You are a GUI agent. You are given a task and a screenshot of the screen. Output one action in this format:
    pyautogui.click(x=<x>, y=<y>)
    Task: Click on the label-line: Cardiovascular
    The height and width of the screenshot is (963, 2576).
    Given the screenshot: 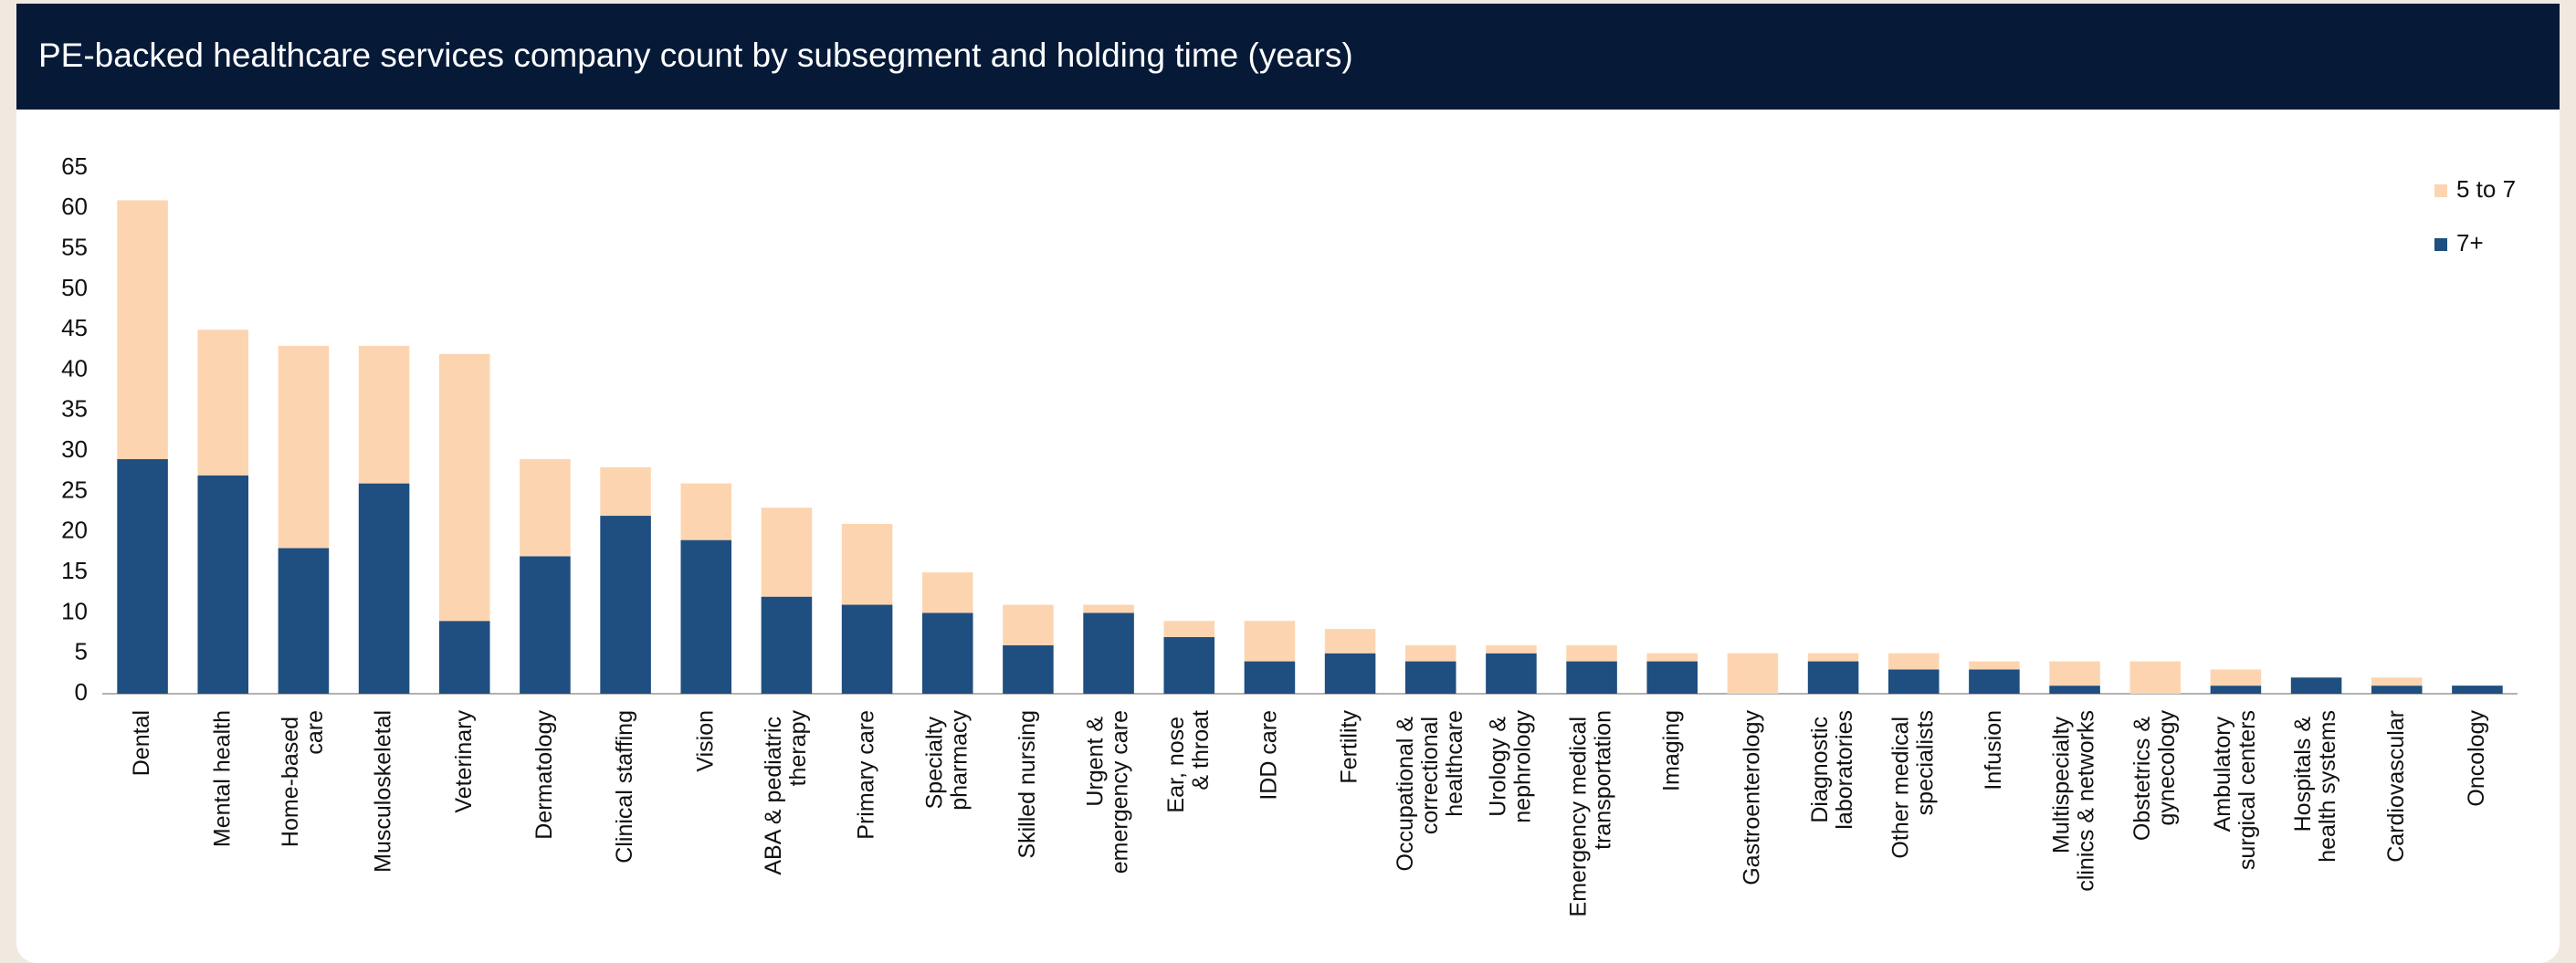 What is the action you would take?
    pyautogui.click(x=2395, y=786)
    